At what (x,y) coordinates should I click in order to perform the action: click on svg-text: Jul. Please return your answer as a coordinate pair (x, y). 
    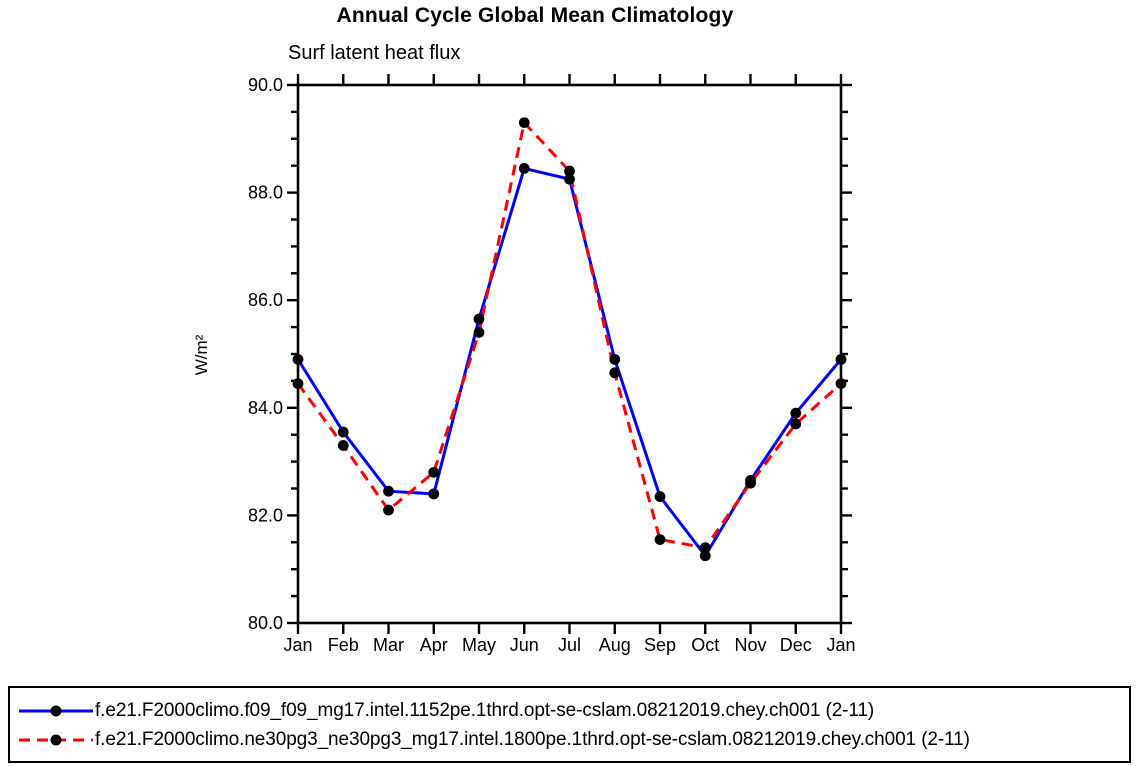
    Looking at the image, I should click on (569, 645).